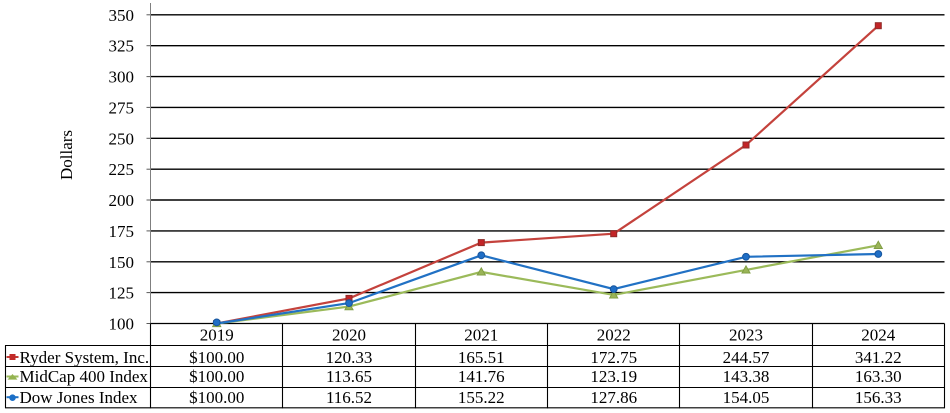 This screenshot has height=413, width=950. I want to click on svg-text: 300, so click(122, 77).